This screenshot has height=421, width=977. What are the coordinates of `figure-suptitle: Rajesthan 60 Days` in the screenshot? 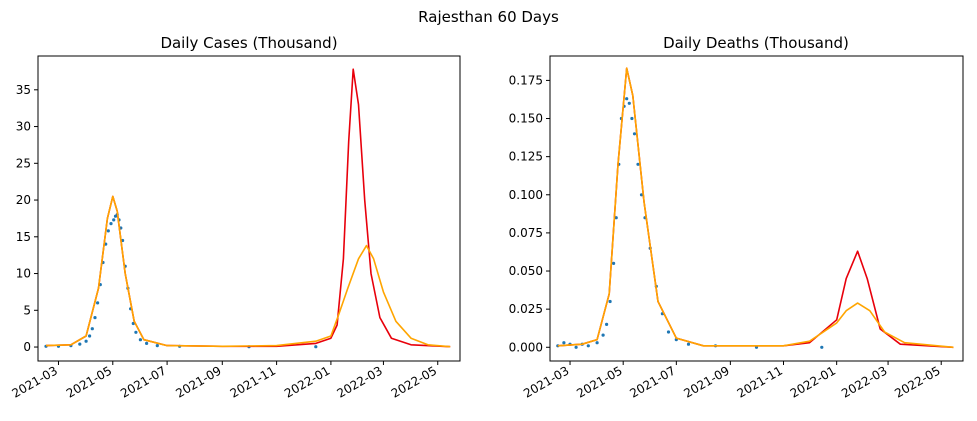 It's located at (488, 17).